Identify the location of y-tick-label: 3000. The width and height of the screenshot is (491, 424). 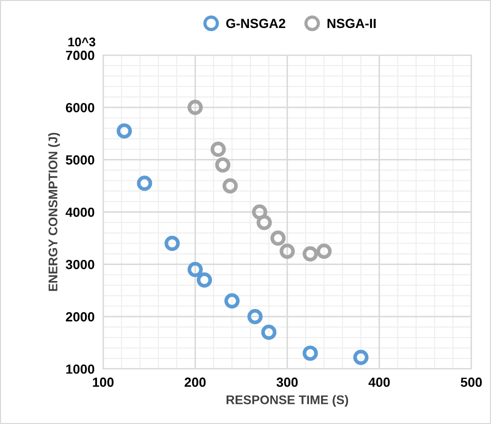
(80, 265).